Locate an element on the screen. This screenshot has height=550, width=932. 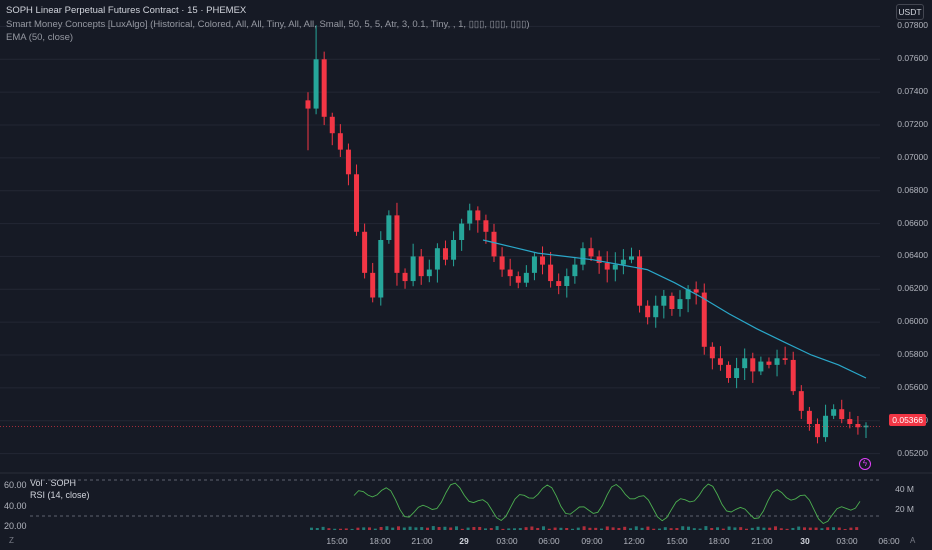
ema-indicator-label: EMA (50, close) is located at coordinates (40, 37).